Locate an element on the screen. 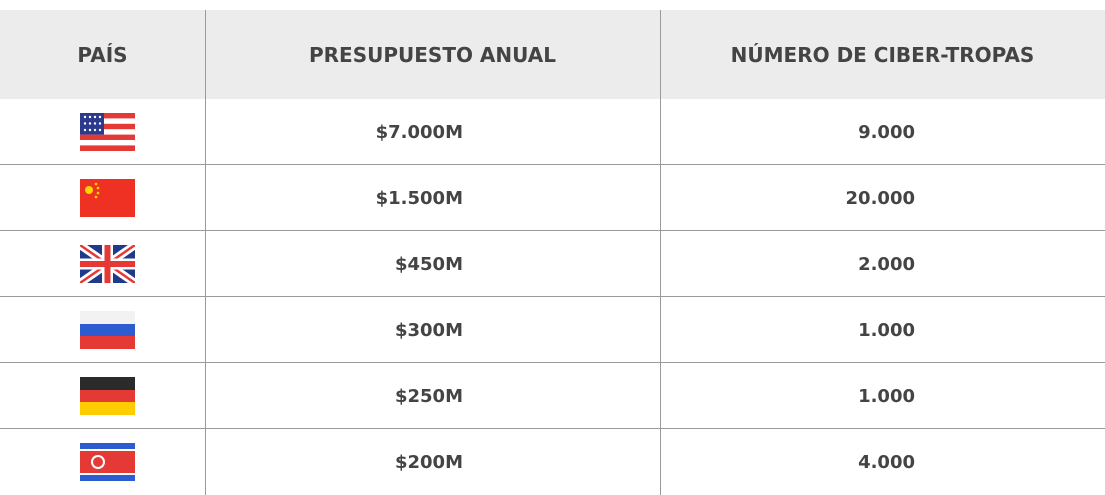 This screenshot has height=495, width=1105. row: $7.000M 9.000 is located at coordinates (552, 132).